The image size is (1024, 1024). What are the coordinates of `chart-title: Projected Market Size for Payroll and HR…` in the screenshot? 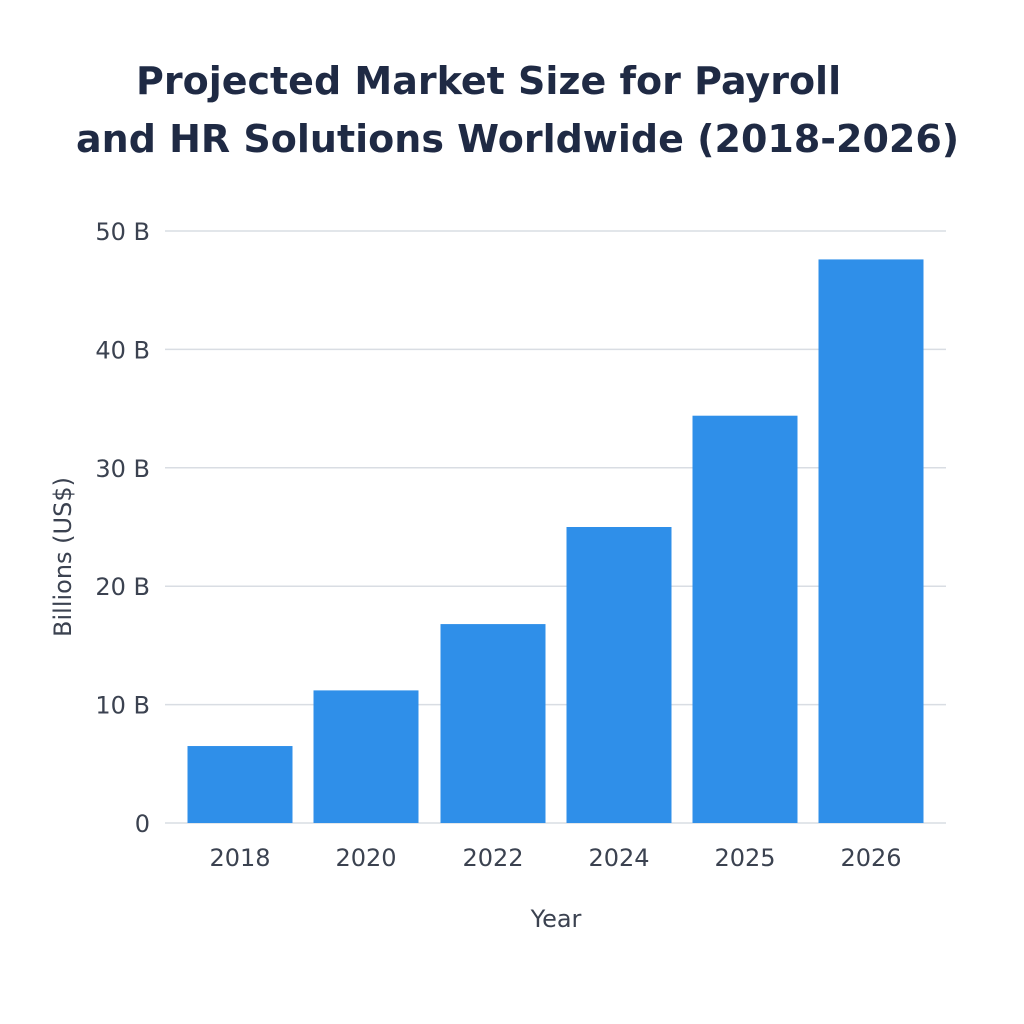 It's located at (512, 110).